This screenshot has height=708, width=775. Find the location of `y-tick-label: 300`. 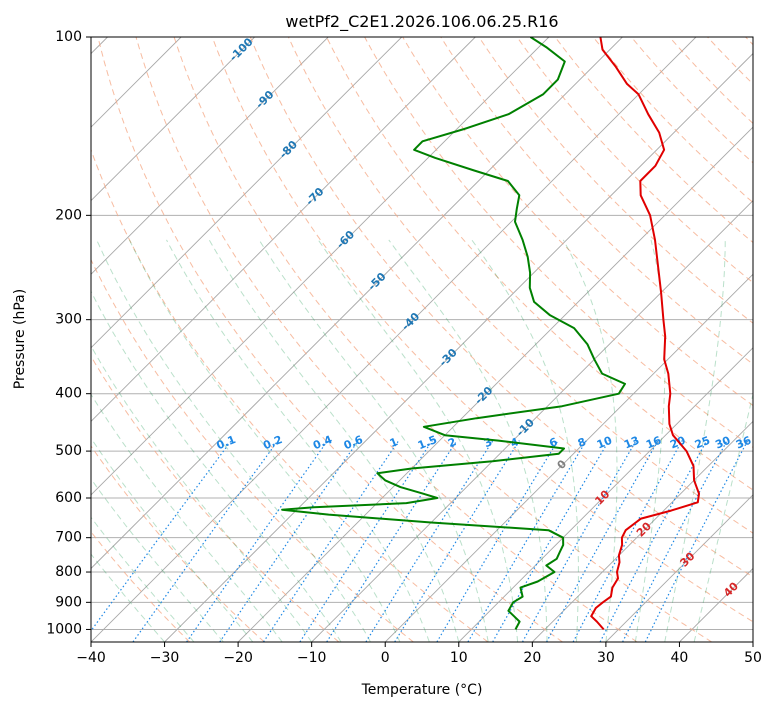

y-tick-label: 300 is located at coordinates (68, 320).